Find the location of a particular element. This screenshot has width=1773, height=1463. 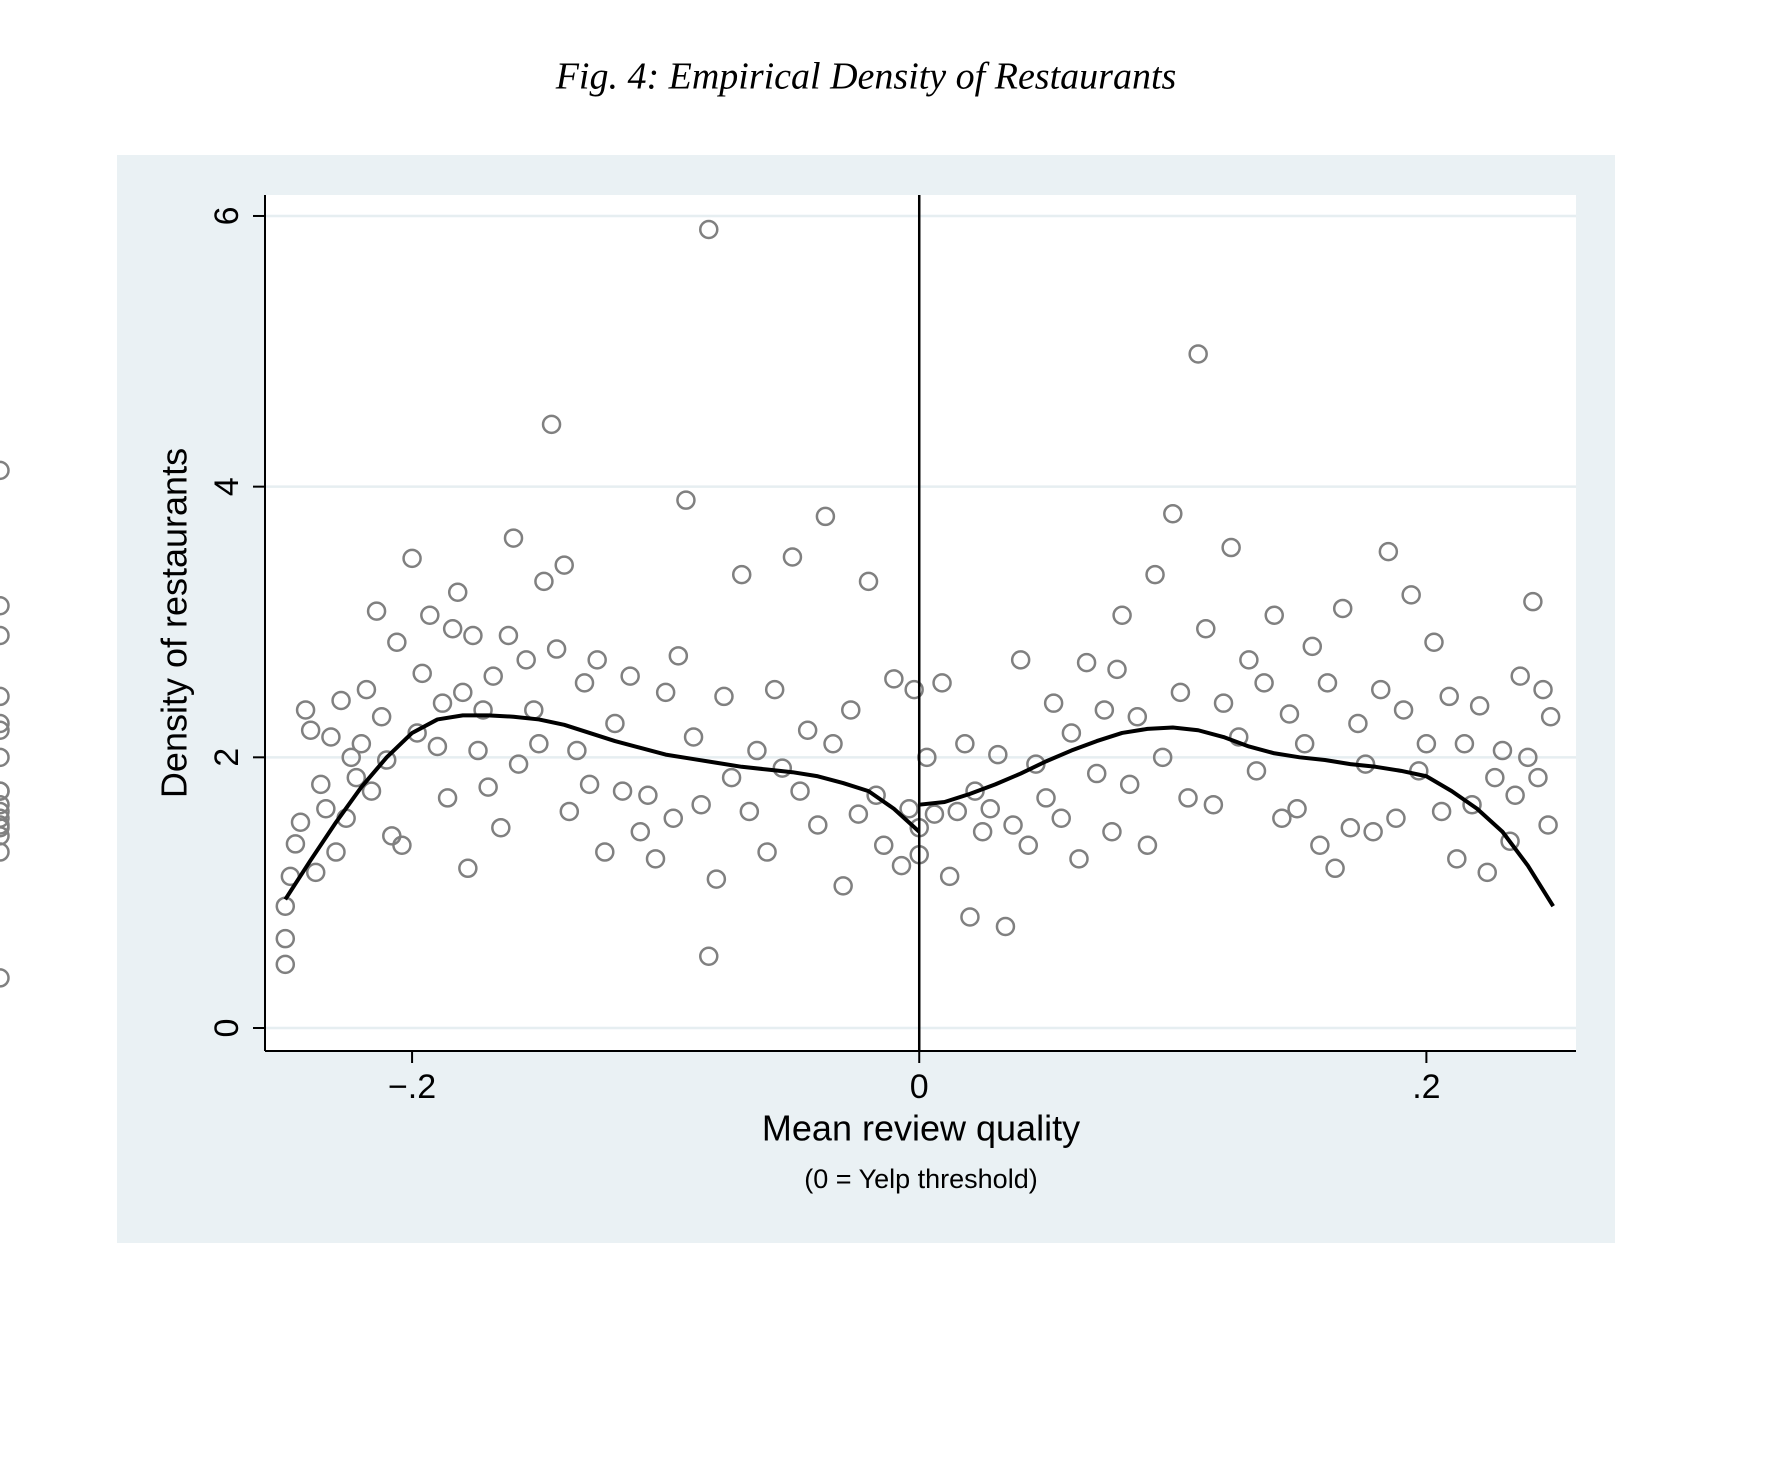

fit-lines is located at coordinates (919, 810).